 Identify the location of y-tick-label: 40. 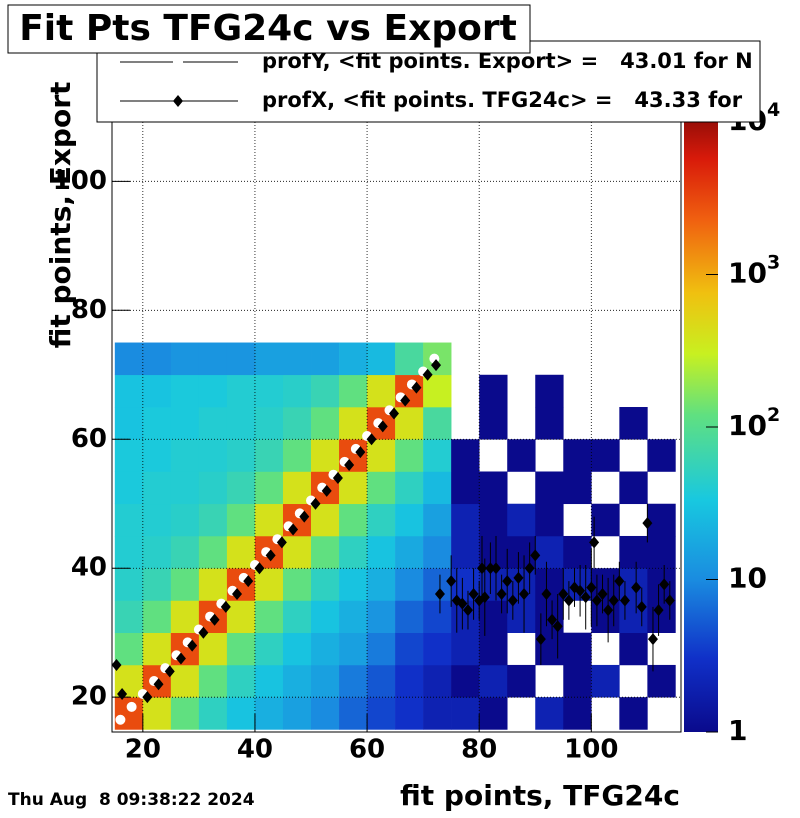
(89, 568).